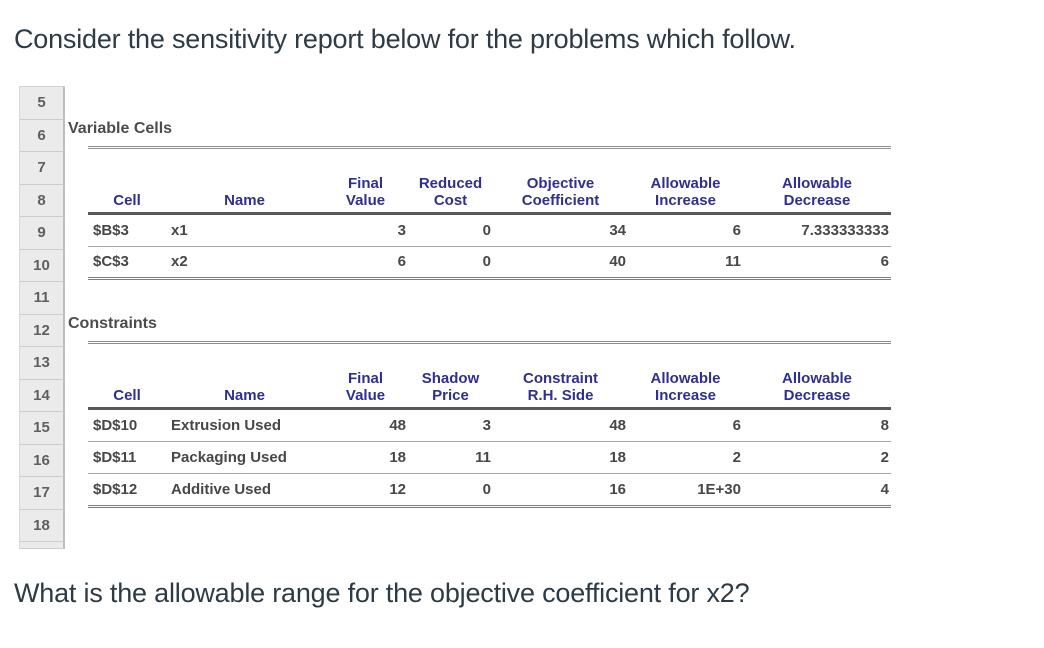 The image size is (1044, 648). I want to click on col-header-objective-coefficient: Objective Coefficient, so click(560, 182).